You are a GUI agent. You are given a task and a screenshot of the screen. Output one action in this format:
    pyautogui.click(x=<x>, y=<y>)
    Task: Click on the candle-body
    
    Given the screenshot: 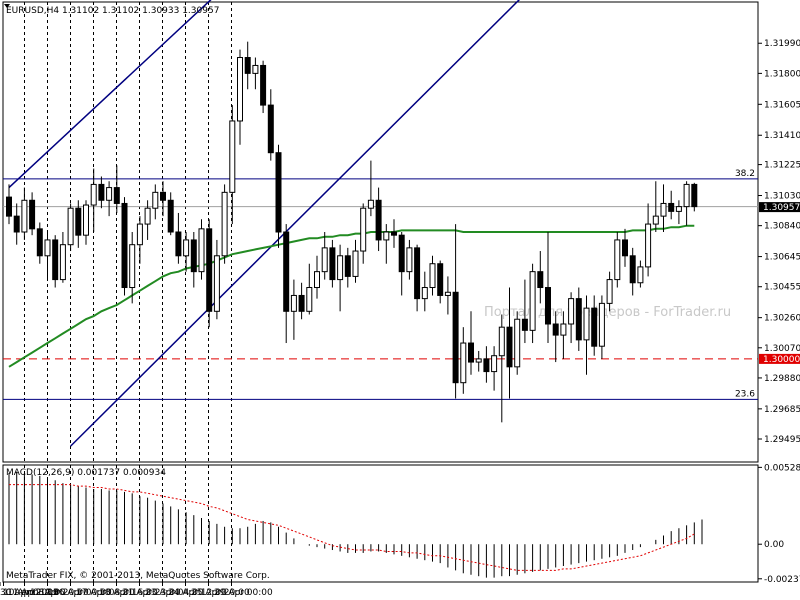 What is the action you would take?
    pyautogui.click(x=370, y=204)
    